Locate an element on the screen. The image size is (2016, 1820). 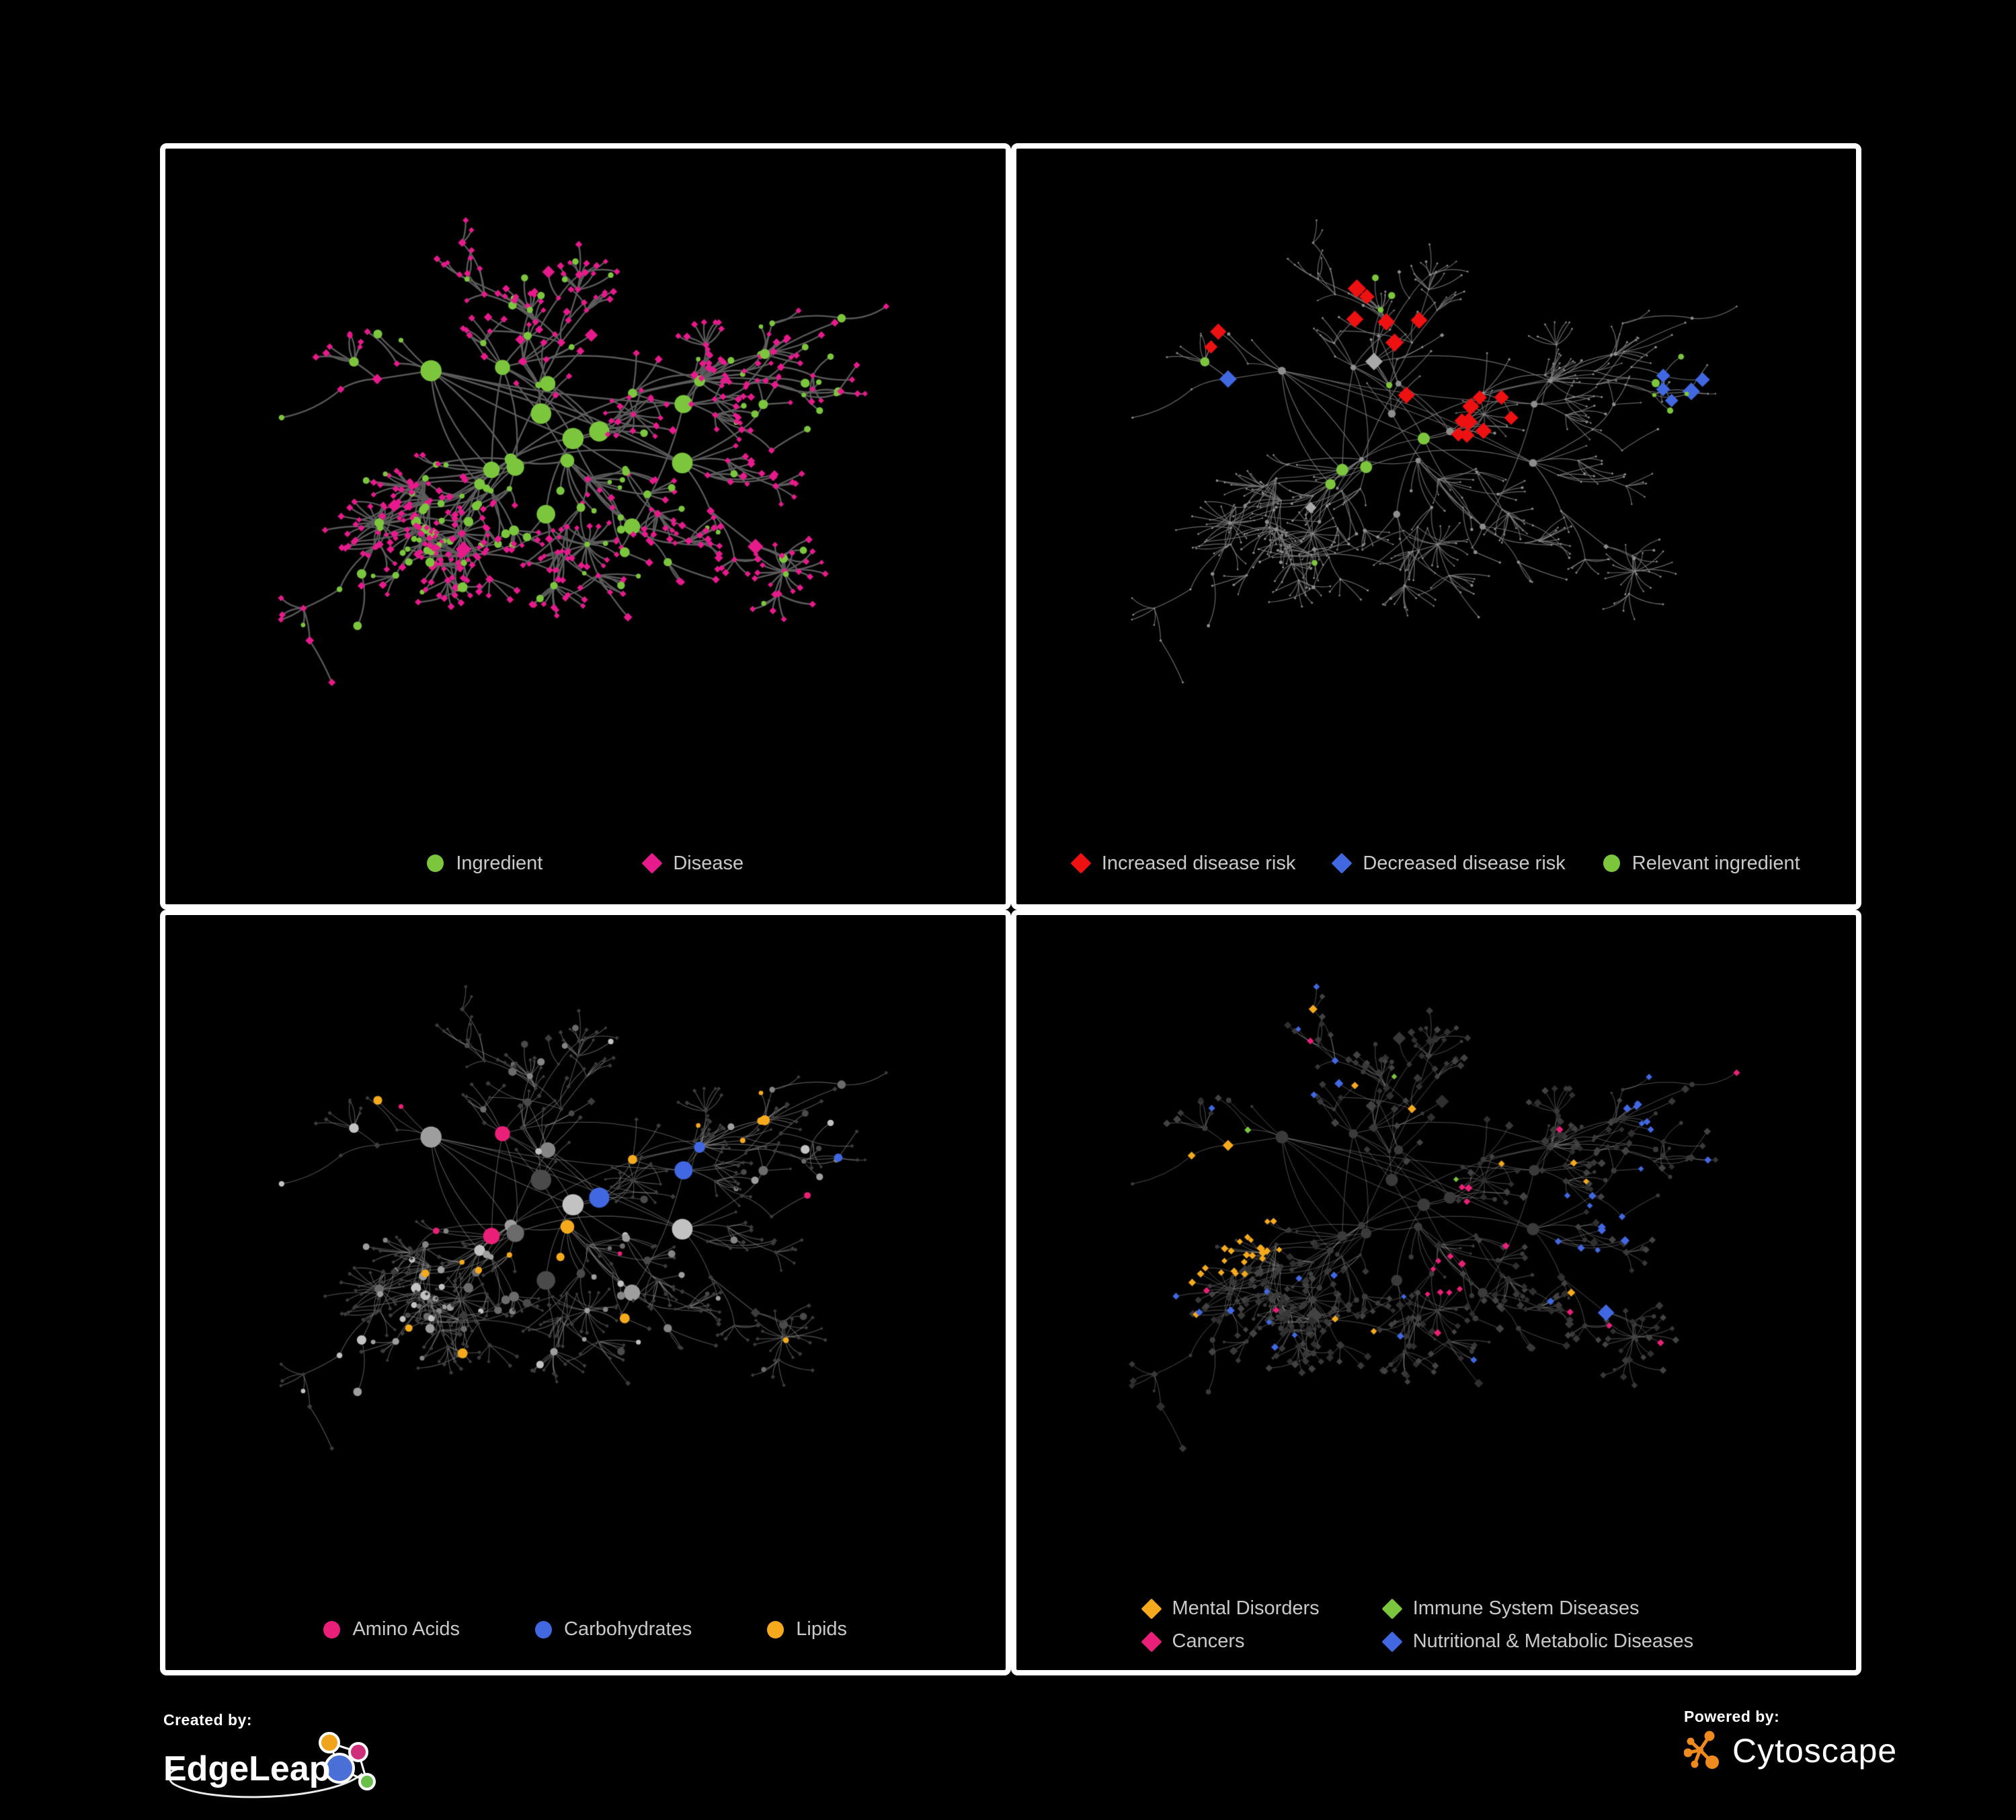
legend-item: Cancers is located at coordinates (1230, 1641).